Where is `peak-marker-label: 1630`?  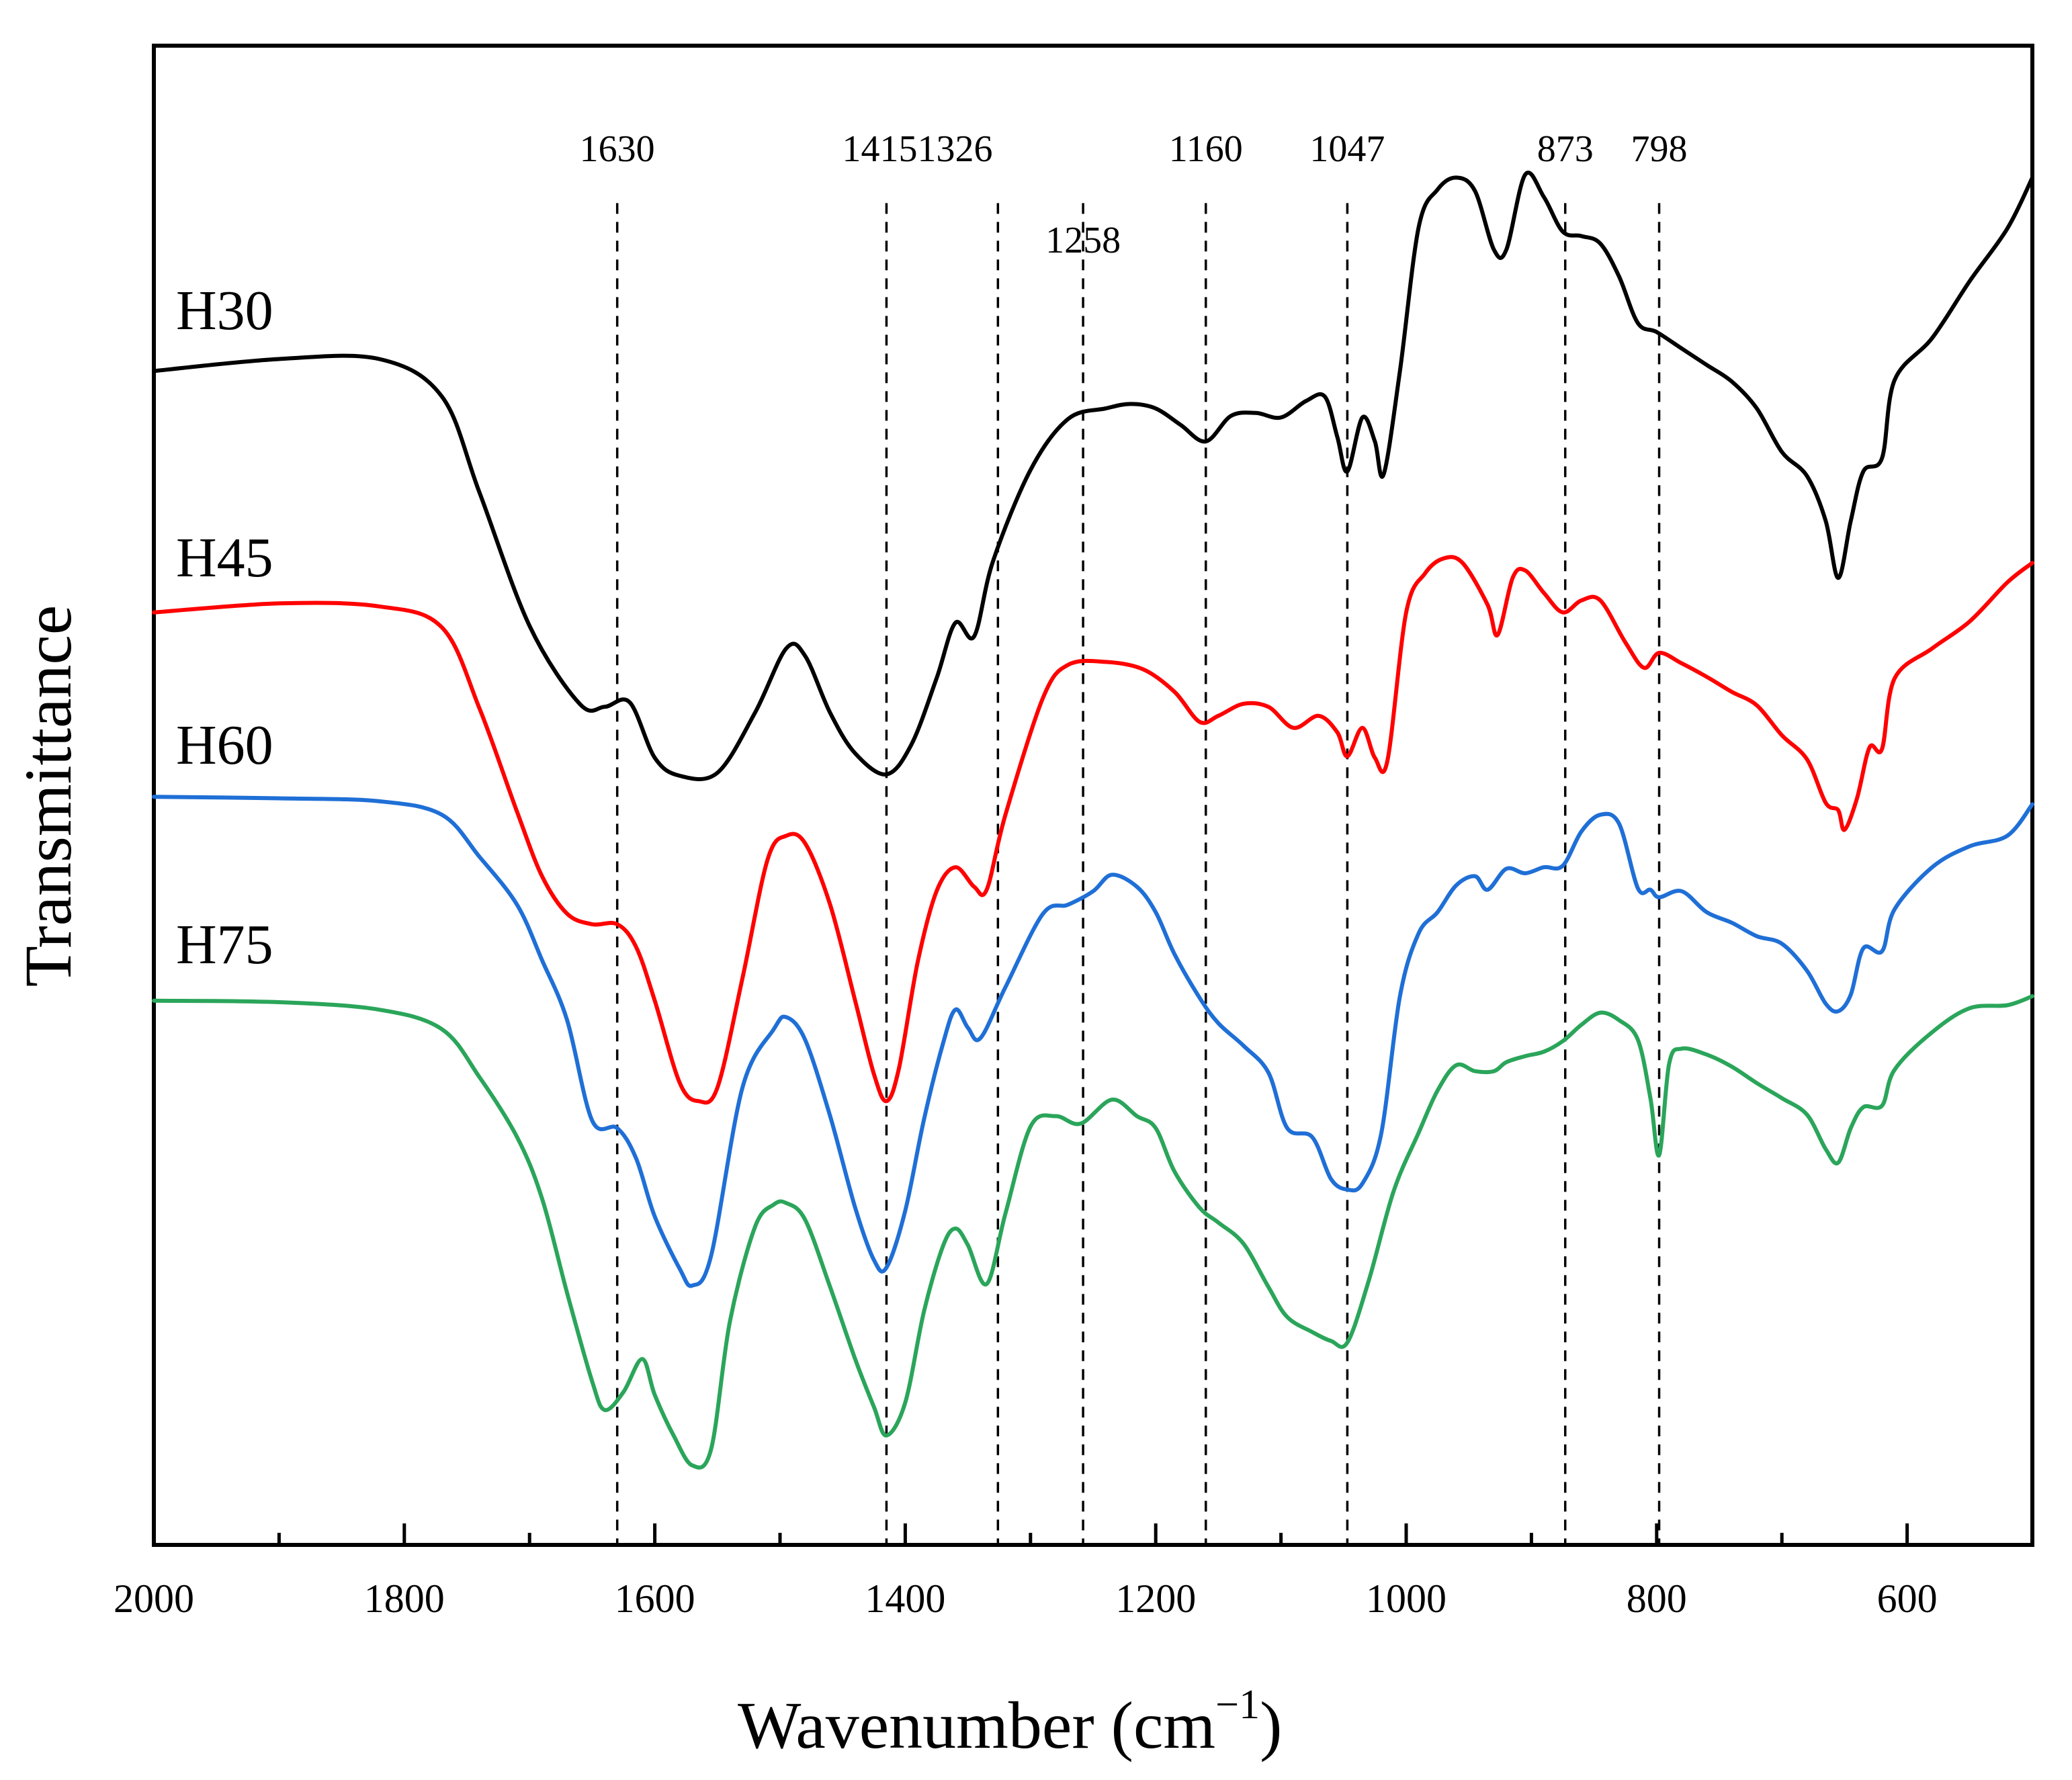
peak-marker-label: 1630 is located at coordinates (617, 149).